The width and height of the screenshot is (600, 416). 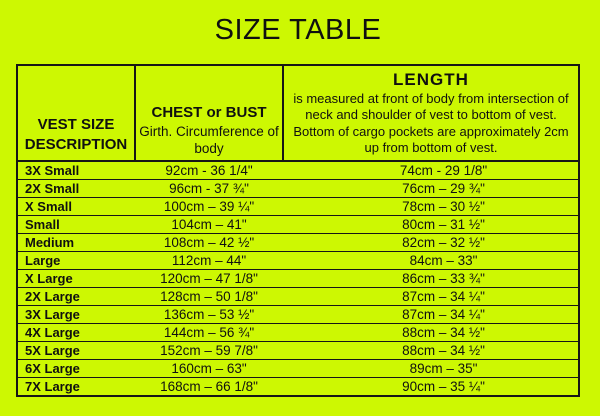 I want to click on table-row: 3X Small 92cm - 36 1/4" 74cm - 29 1/8", so click(x=298, y=170).